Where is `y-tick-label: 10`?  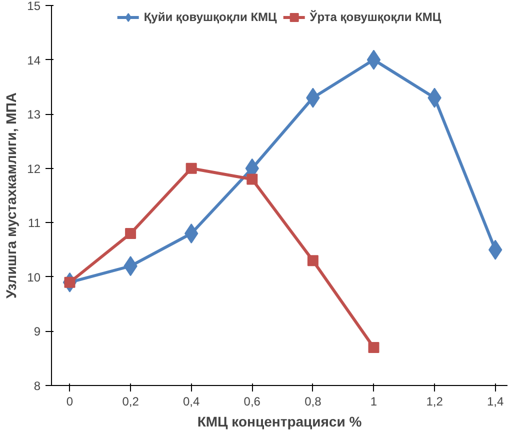 y-tick-label: 10 is located at coordinates (34, 277).